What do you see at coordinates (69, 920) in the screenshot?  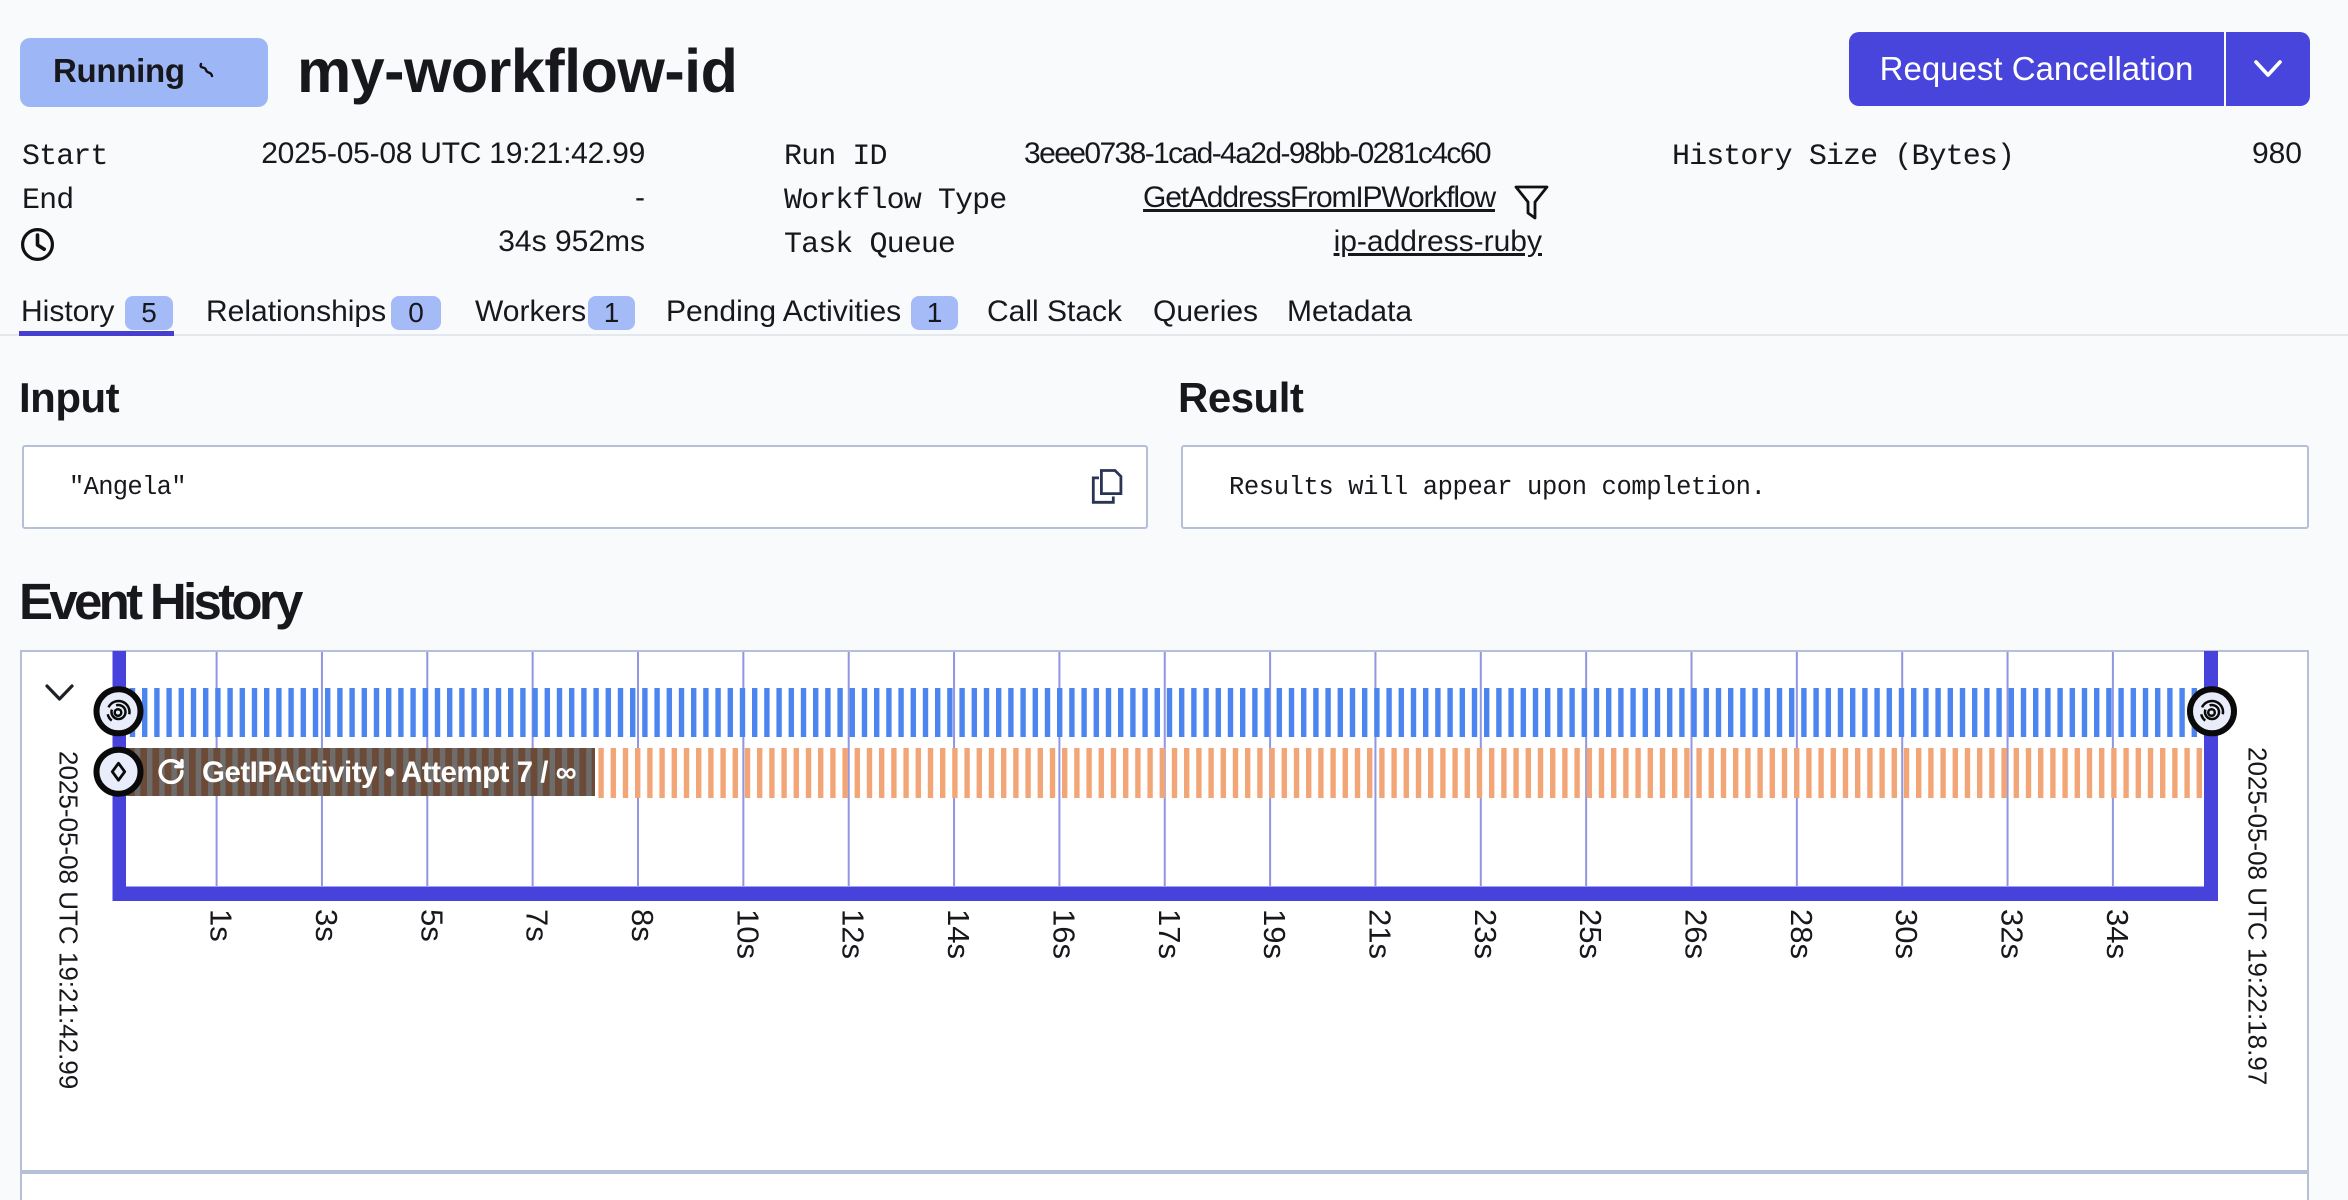 I see `svg-text: 2025-05-08 UTC 19:21:42.99` at bounding box center [69, 920].